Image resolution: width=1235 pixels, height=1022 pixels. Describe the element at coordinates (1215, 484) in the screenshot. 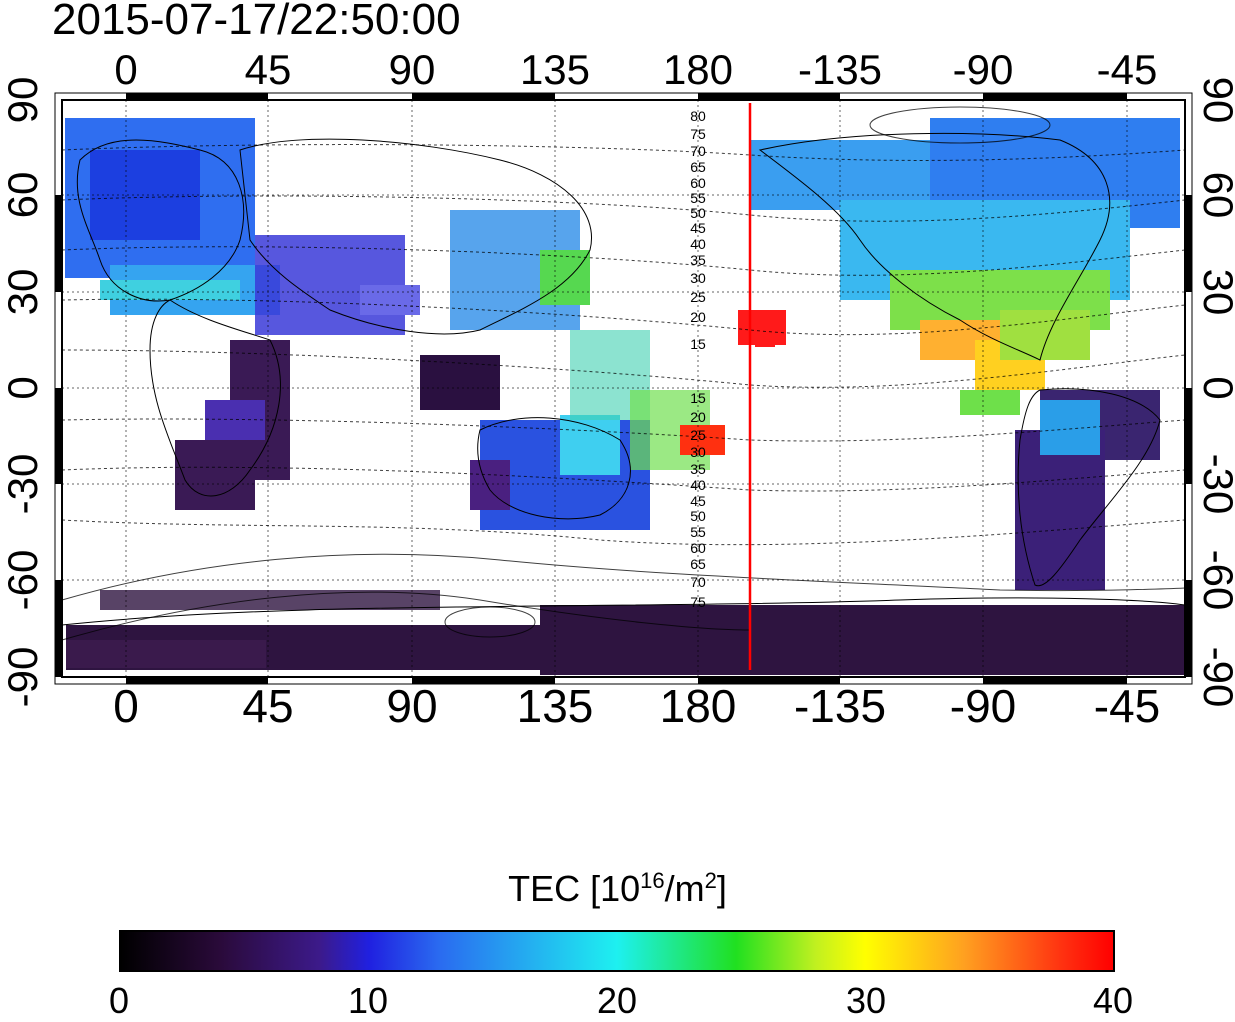

I see `right-axis-tick-label: -30` at that location.